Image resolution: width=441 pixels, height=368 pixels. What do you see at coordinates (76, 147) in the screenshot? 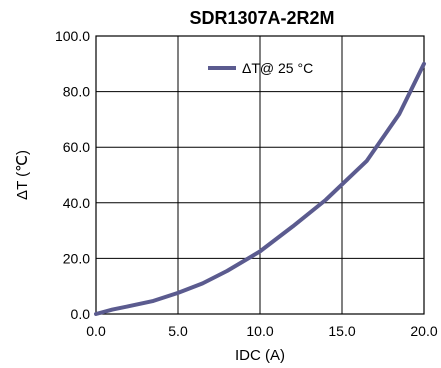
I see `y-tick-label: 60.0` at bounding box center [76, 147].